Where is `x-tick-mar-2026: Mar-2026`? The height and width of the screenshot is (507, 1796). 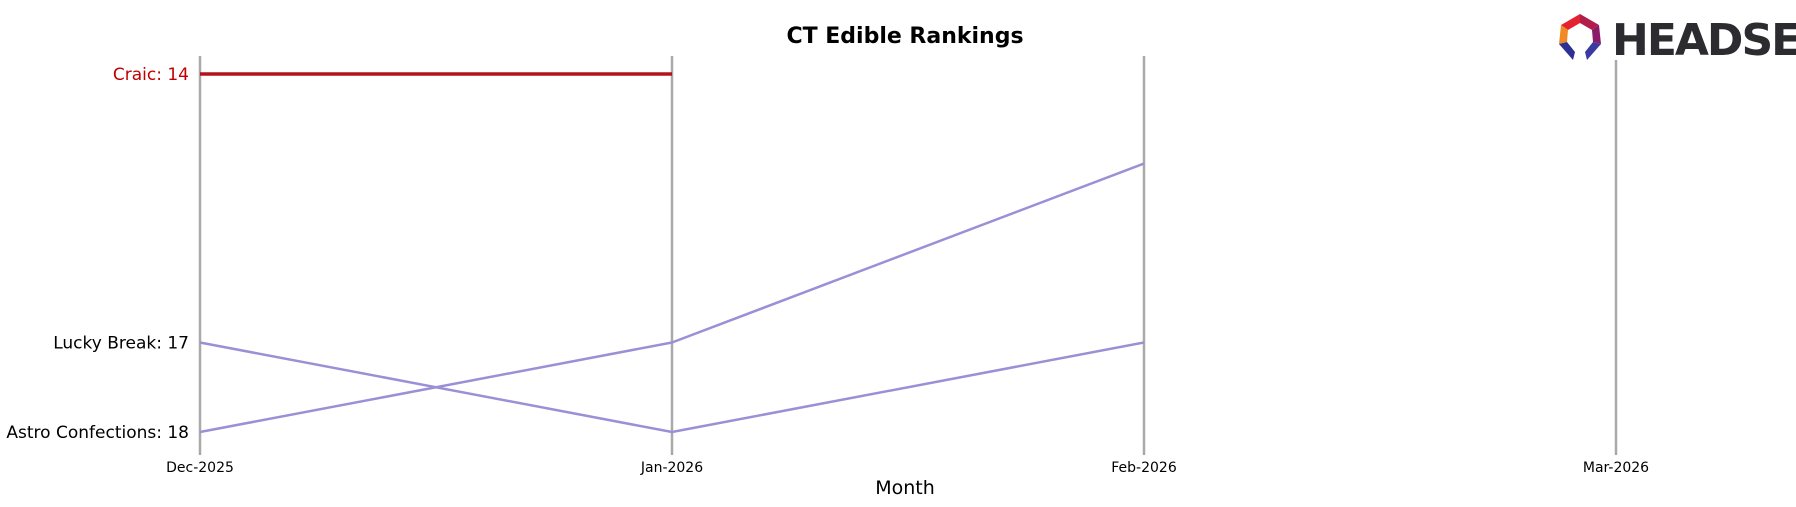 x-tick-mar-2026: Mar-2026 is located at coordinates (1616, 468).